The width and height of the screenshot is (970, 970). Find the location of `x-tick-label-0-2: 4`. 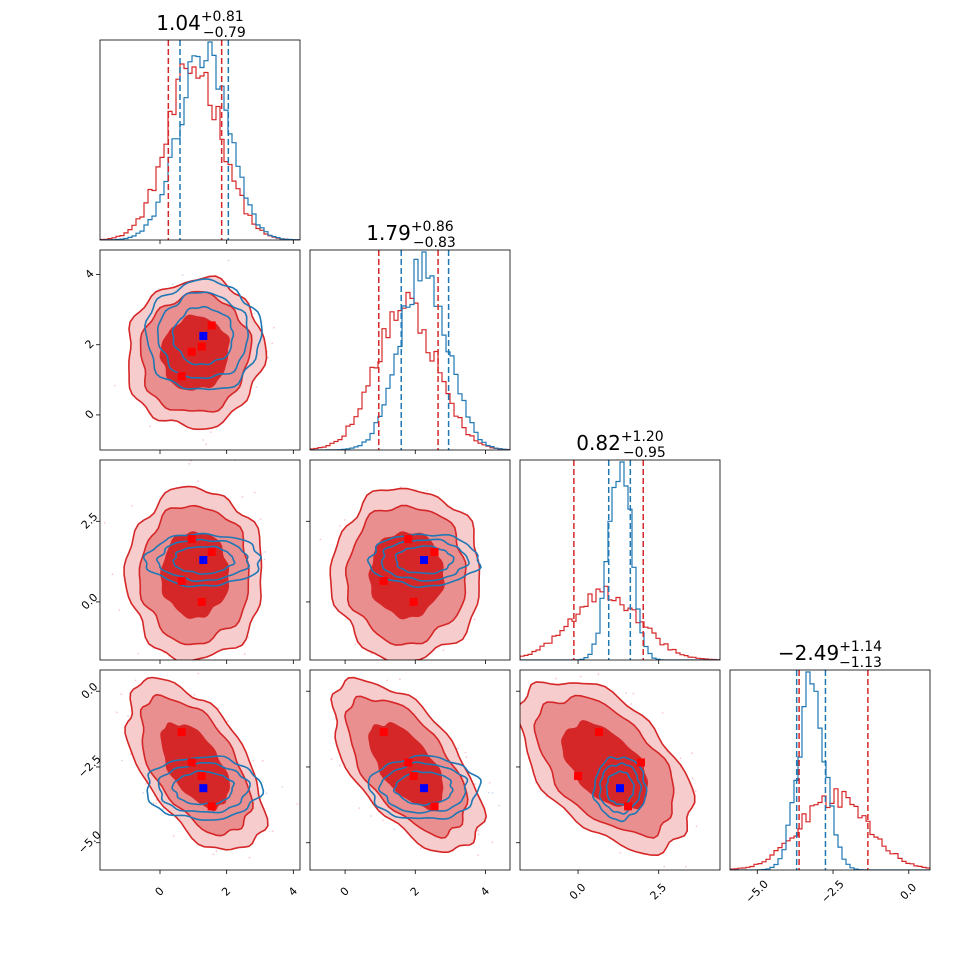

x-tick-label-0-2: 4 is located at coordinates (293, 892).